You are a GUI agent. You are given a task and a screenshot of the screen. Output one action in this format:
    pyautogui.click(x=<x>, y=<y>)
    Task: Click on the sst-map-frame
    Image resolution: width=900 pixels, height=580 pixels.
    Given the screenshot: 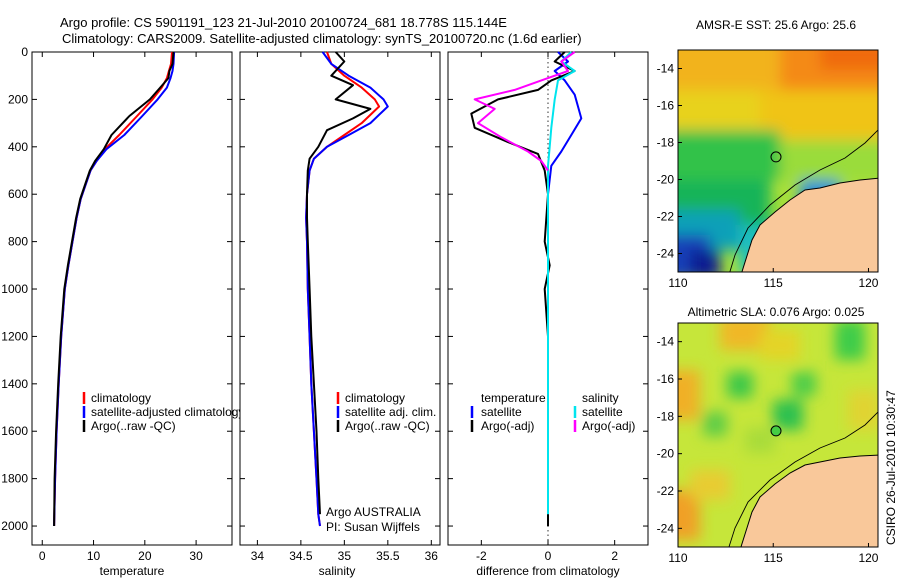 What is the action you would take?
    pyautogui.click(x=778, y=161)
    